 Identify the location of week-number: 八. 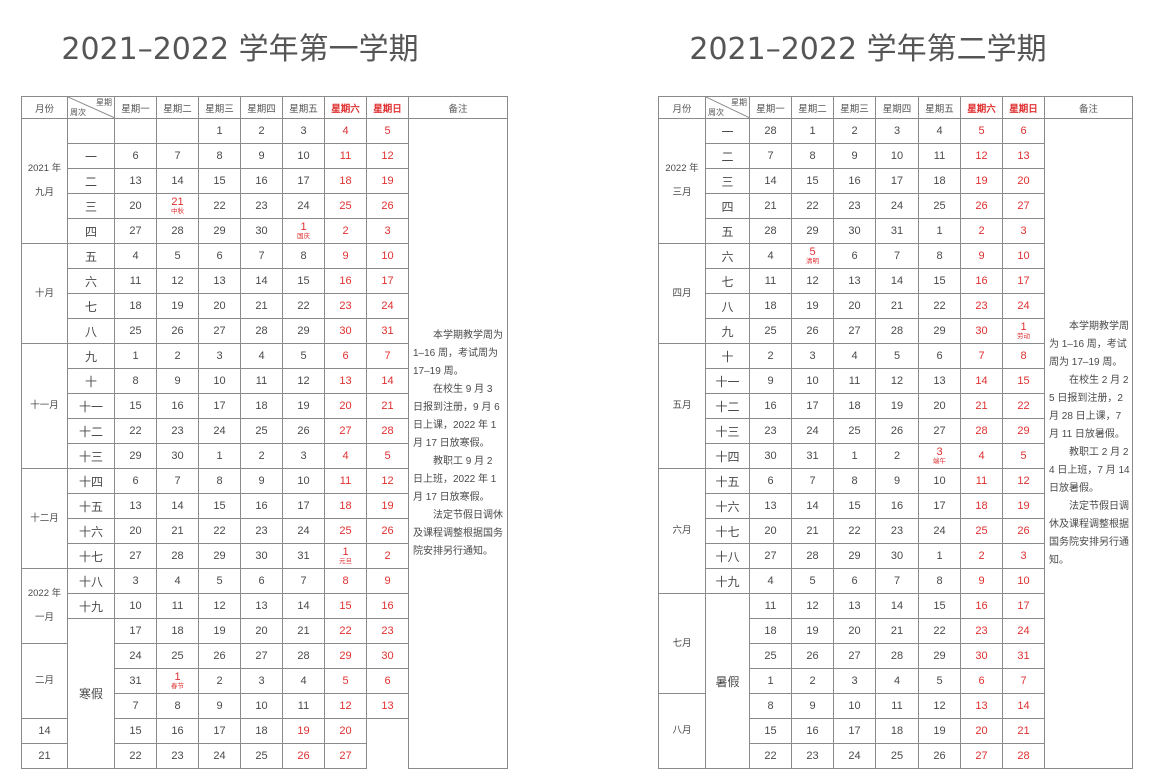
(727, 306).